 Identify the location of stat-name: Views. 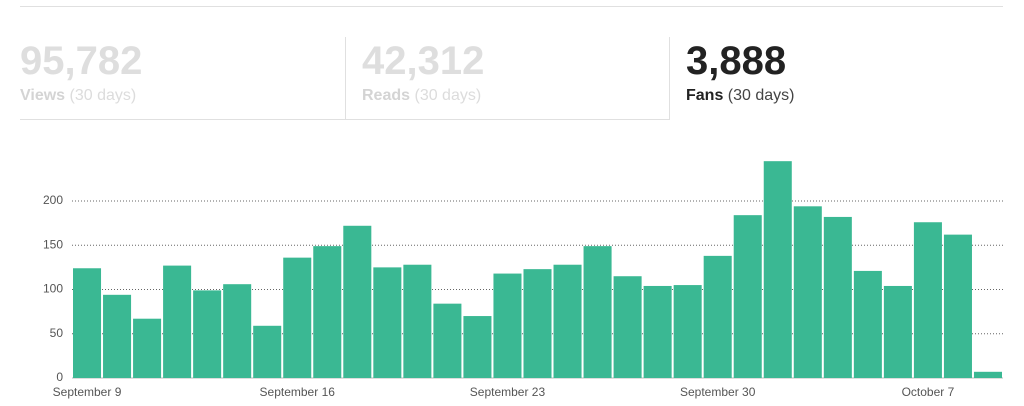
(43, 95).